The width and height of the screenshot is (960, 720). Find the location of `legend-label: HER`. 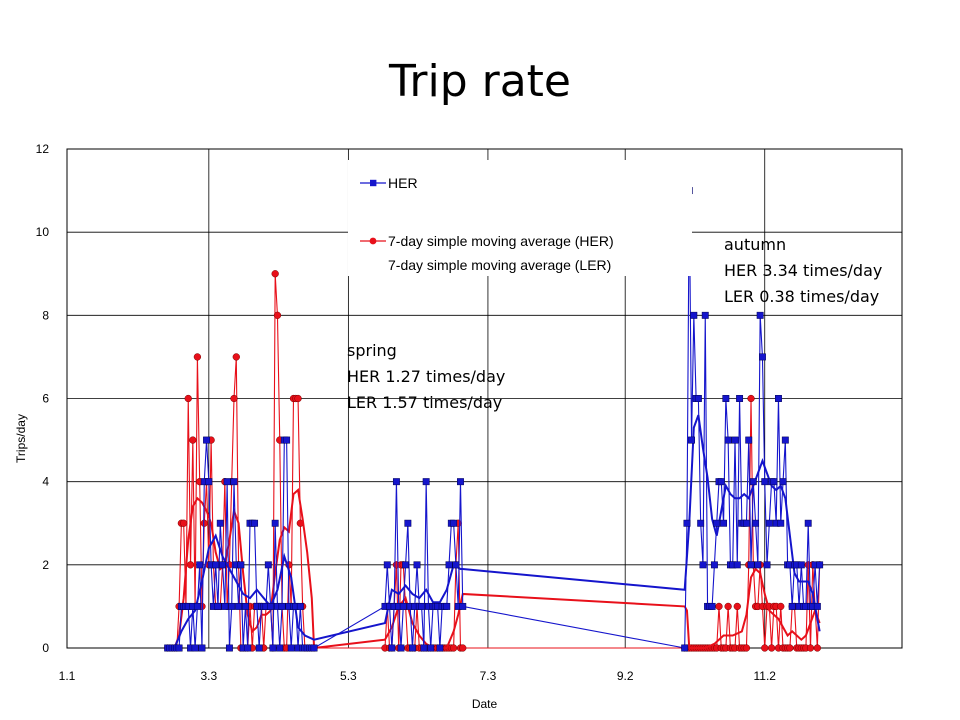

legend-label: HER is located at coordinates (403, 183).